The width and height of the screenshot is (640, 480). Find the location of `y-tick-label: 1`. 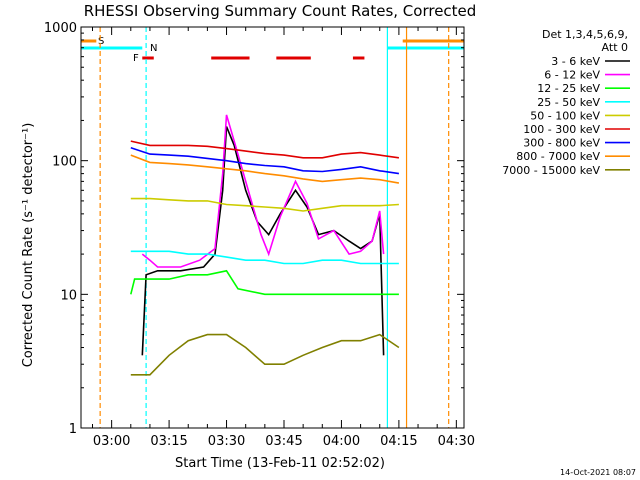

y-tick-label: 1 is located at coordinates (73, 429).